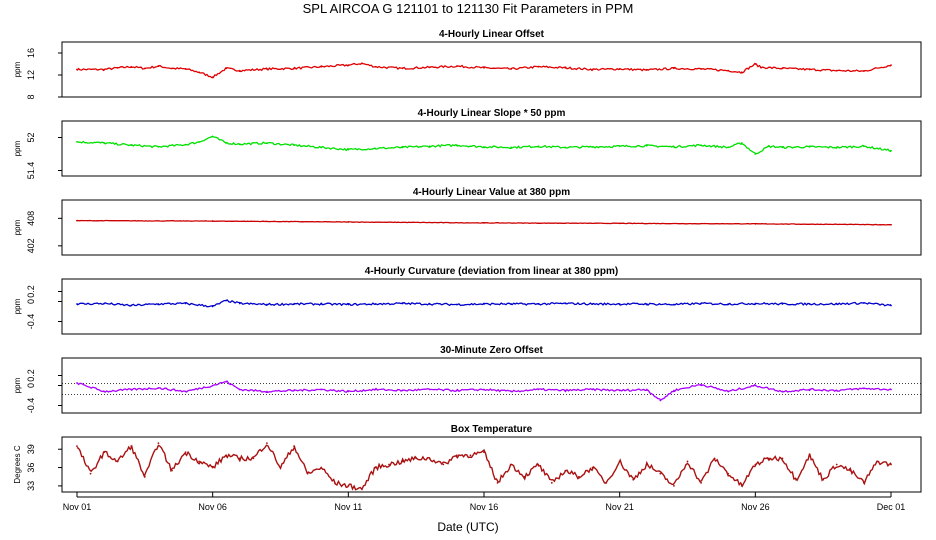 This screenshot has width=936, height=540. Describe the element at coordinates (467, 527) in the screenshot. I see `x-axis-label: Date (UTC)` at that location.